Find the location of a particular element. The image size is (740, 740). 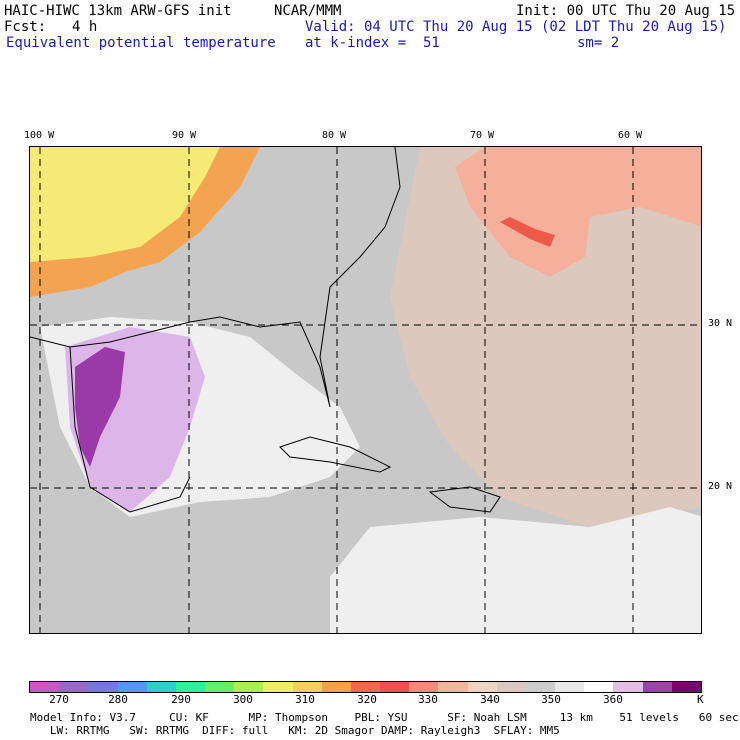

colorbar-tick-300: 300 is located at coordinates (243, 699).